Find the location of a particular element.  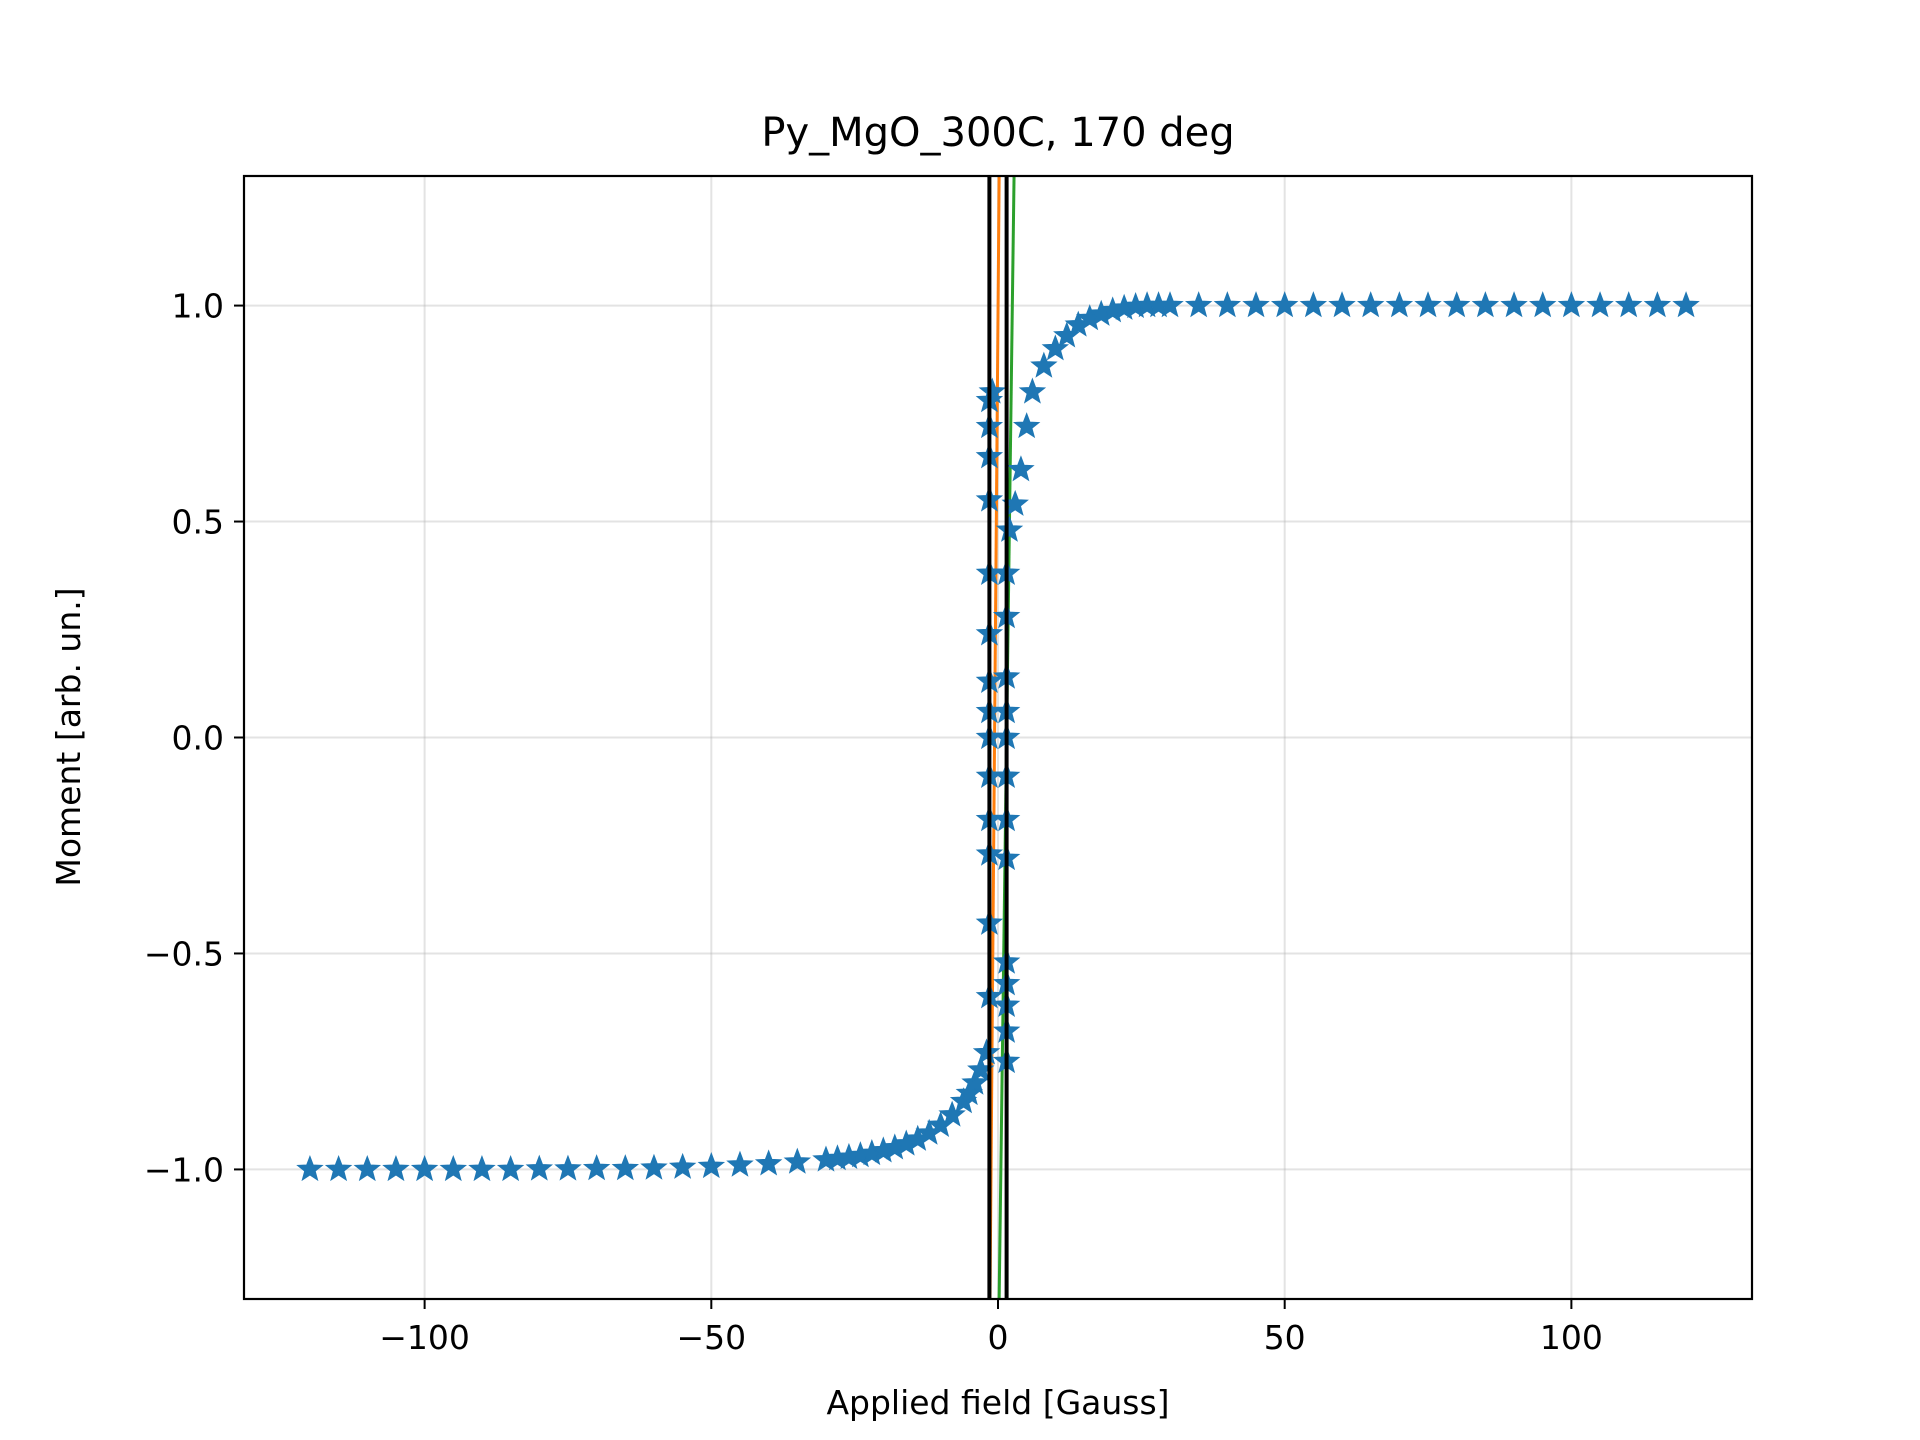

y-tick-label: 1.0 is located at coordinates (198, 306).